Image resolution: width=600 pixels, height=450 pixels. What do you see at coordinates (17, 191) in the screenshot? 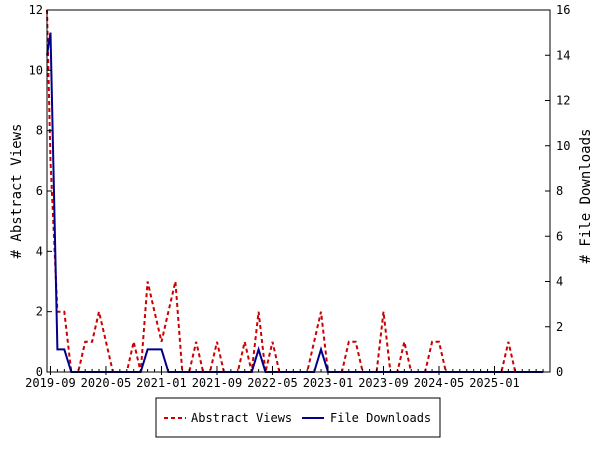
I see `y-axis-label-left: # Abstract Views` at bounding box center [17, 191].